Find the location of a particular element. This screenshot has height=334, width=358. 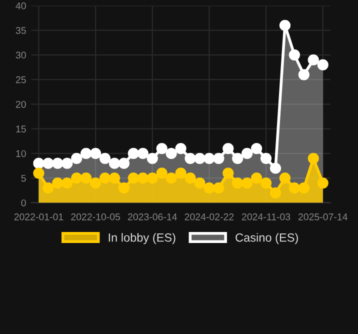

y-tick-label: 30 is located at coordinates (21, 55).